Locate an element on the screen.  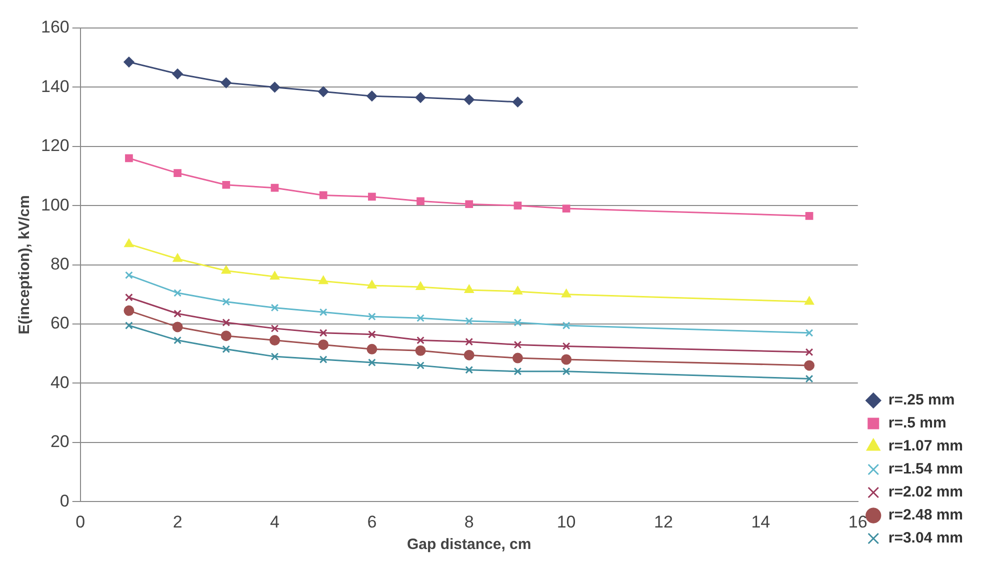
y-tick-label: 20 is located at coordinates (60, 442).